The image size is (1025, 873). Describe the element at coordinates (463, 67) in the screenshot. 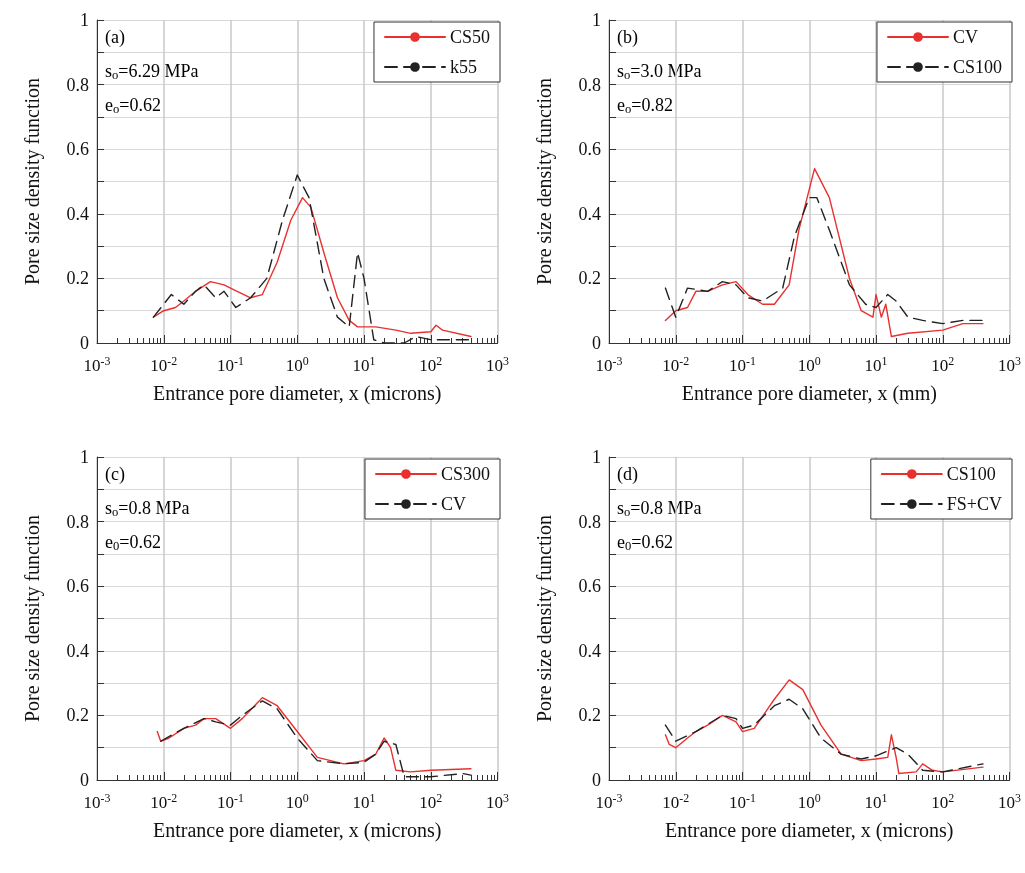

I see `legend-label: k55` at that location.